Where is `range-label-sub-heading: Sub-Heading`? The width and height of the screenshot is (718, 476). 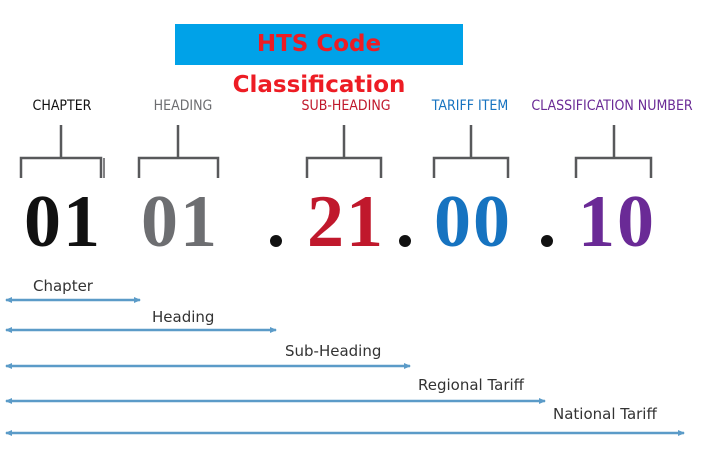 range-label-sub-heading: Sub-Heading is located at coordinates (333, 351).